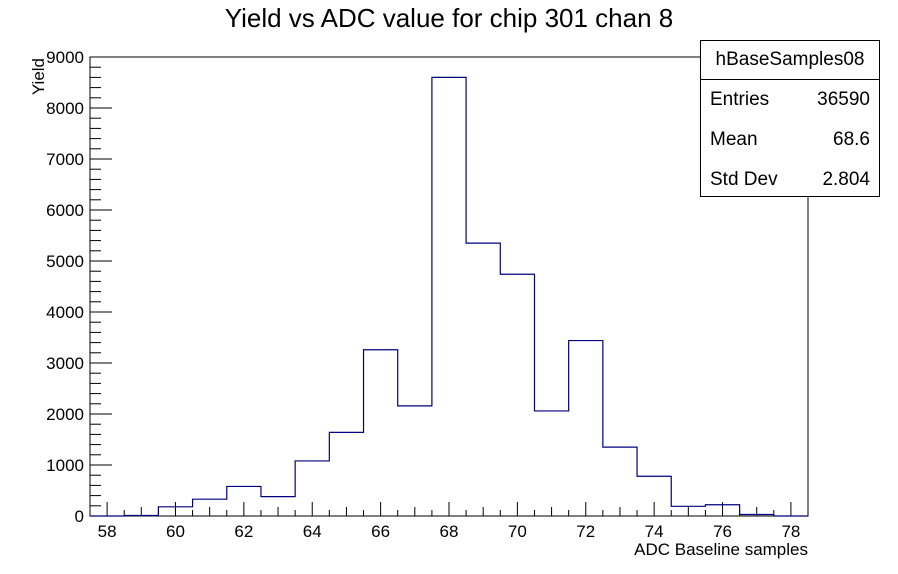  I want to click on y-tick-label: 1000, so click(65, 465).